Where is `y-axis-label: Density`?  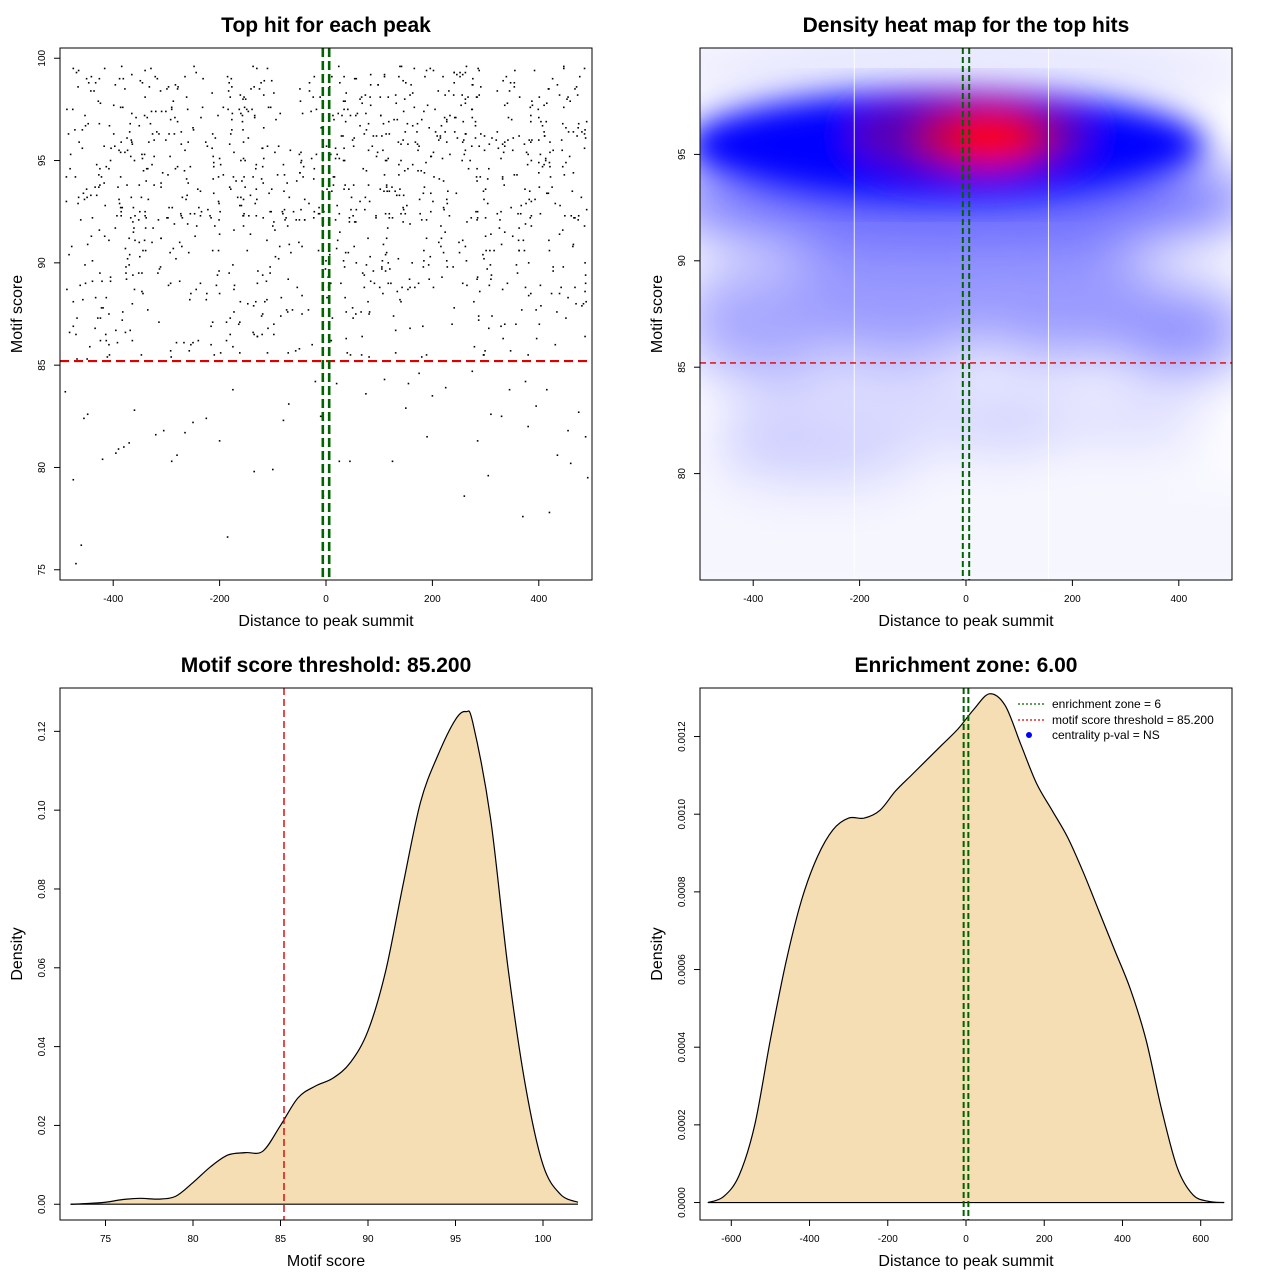 y-axis-label: Density is located at coordinates (17, 953).